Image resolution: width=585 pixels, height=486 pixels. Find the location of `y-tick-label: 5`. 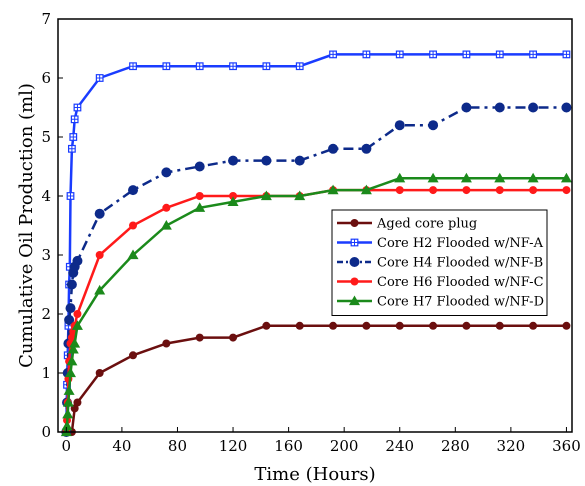

y-tick-label: 5 is located at coordinates (46, 137).